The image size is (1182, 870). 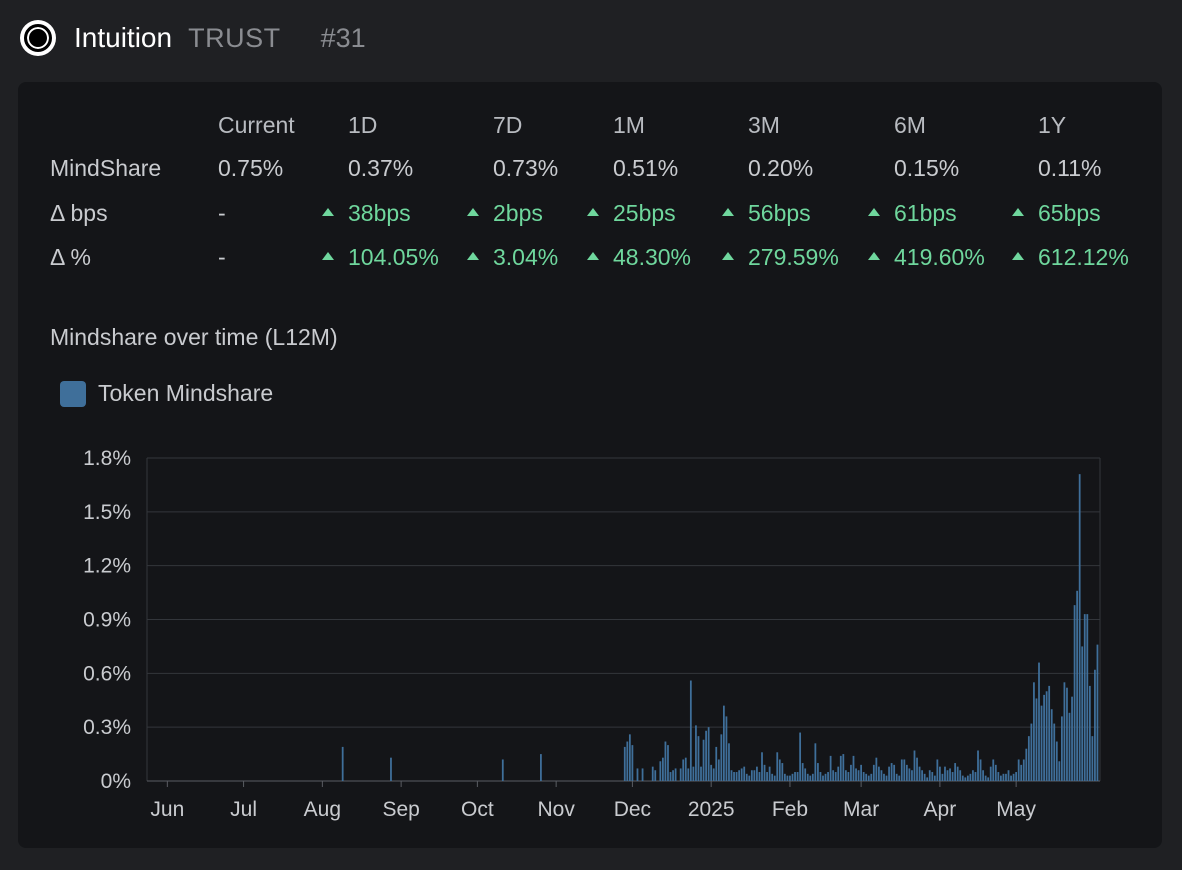 I want to click on asset-name: Intuition, so click(x=123, y=37).